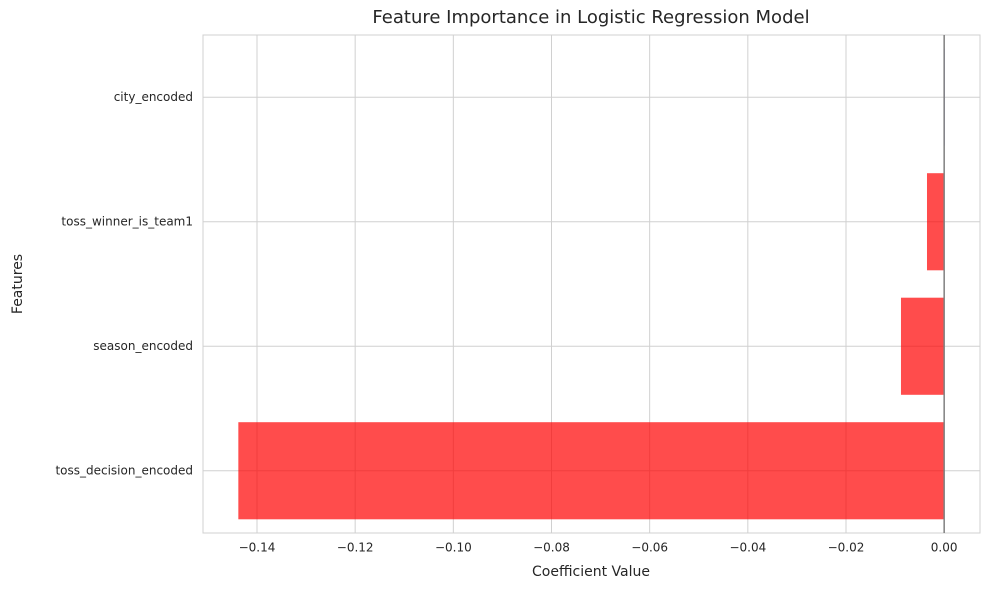  What do you see at coordinates (127, 221) in the screenshot?
I see `y-tick-label: toss_winner_is_team1` at bounding box center [127, 221].